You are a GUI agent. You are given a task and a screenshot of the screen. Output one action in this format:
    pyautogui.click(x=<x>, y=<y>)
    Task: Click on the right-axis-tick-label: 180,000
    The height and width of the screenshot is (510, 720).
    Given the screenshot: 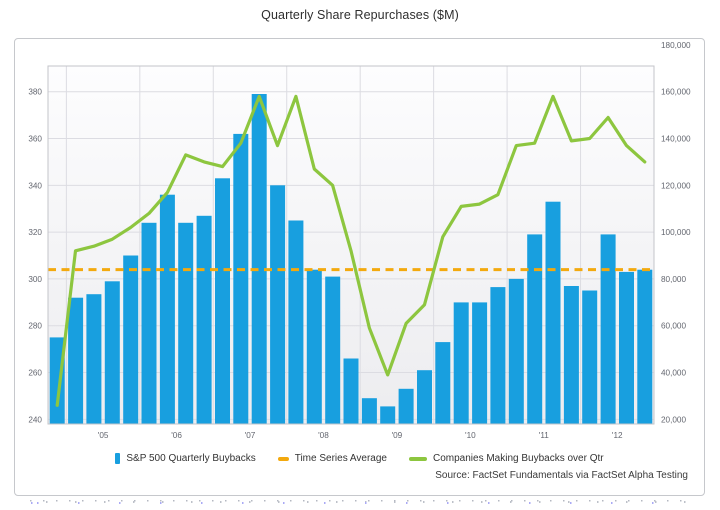 What is the action you would take?
    pyautogui.click(x=676, y=45)
    